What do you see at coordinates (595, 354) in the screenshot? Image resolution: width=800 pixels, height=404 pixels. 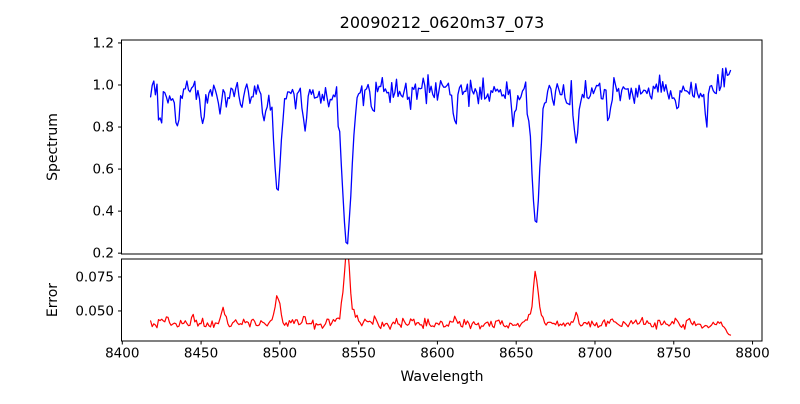 I see `x-tick-label: 8700` at bounding box center [595, 354].